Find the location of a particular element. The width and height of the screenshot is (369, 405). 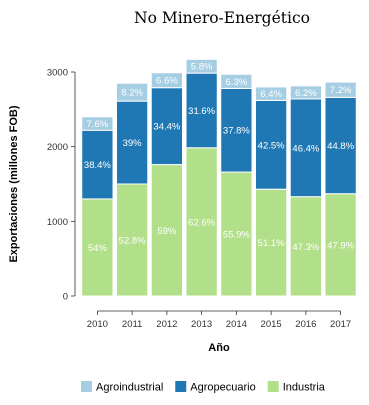

bar-segment-agropecuario-2012 is located at coordinates (167, 126).